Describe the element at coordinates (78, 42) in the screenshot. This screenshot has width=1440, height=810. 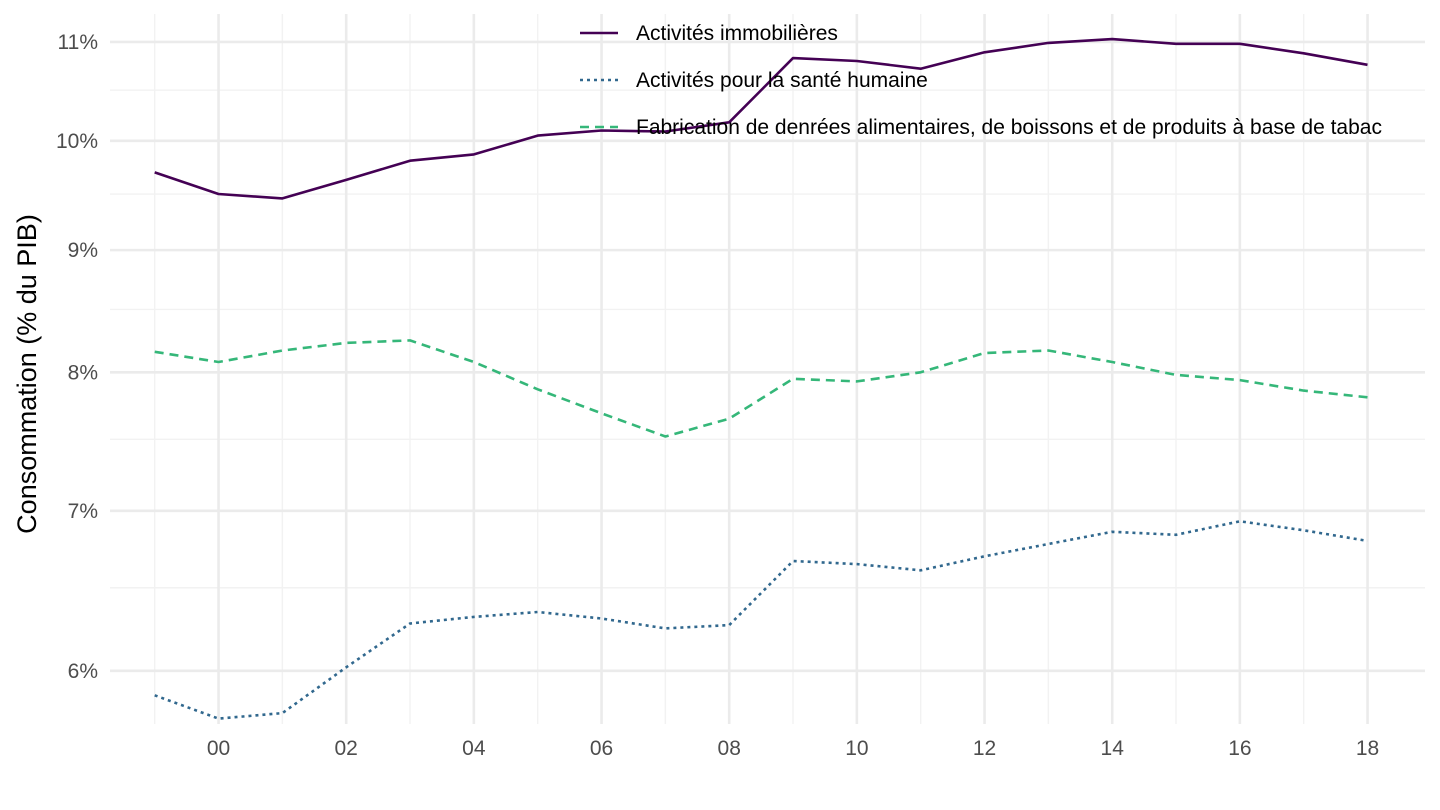
I see `y-tick-label: 11%` at that location.